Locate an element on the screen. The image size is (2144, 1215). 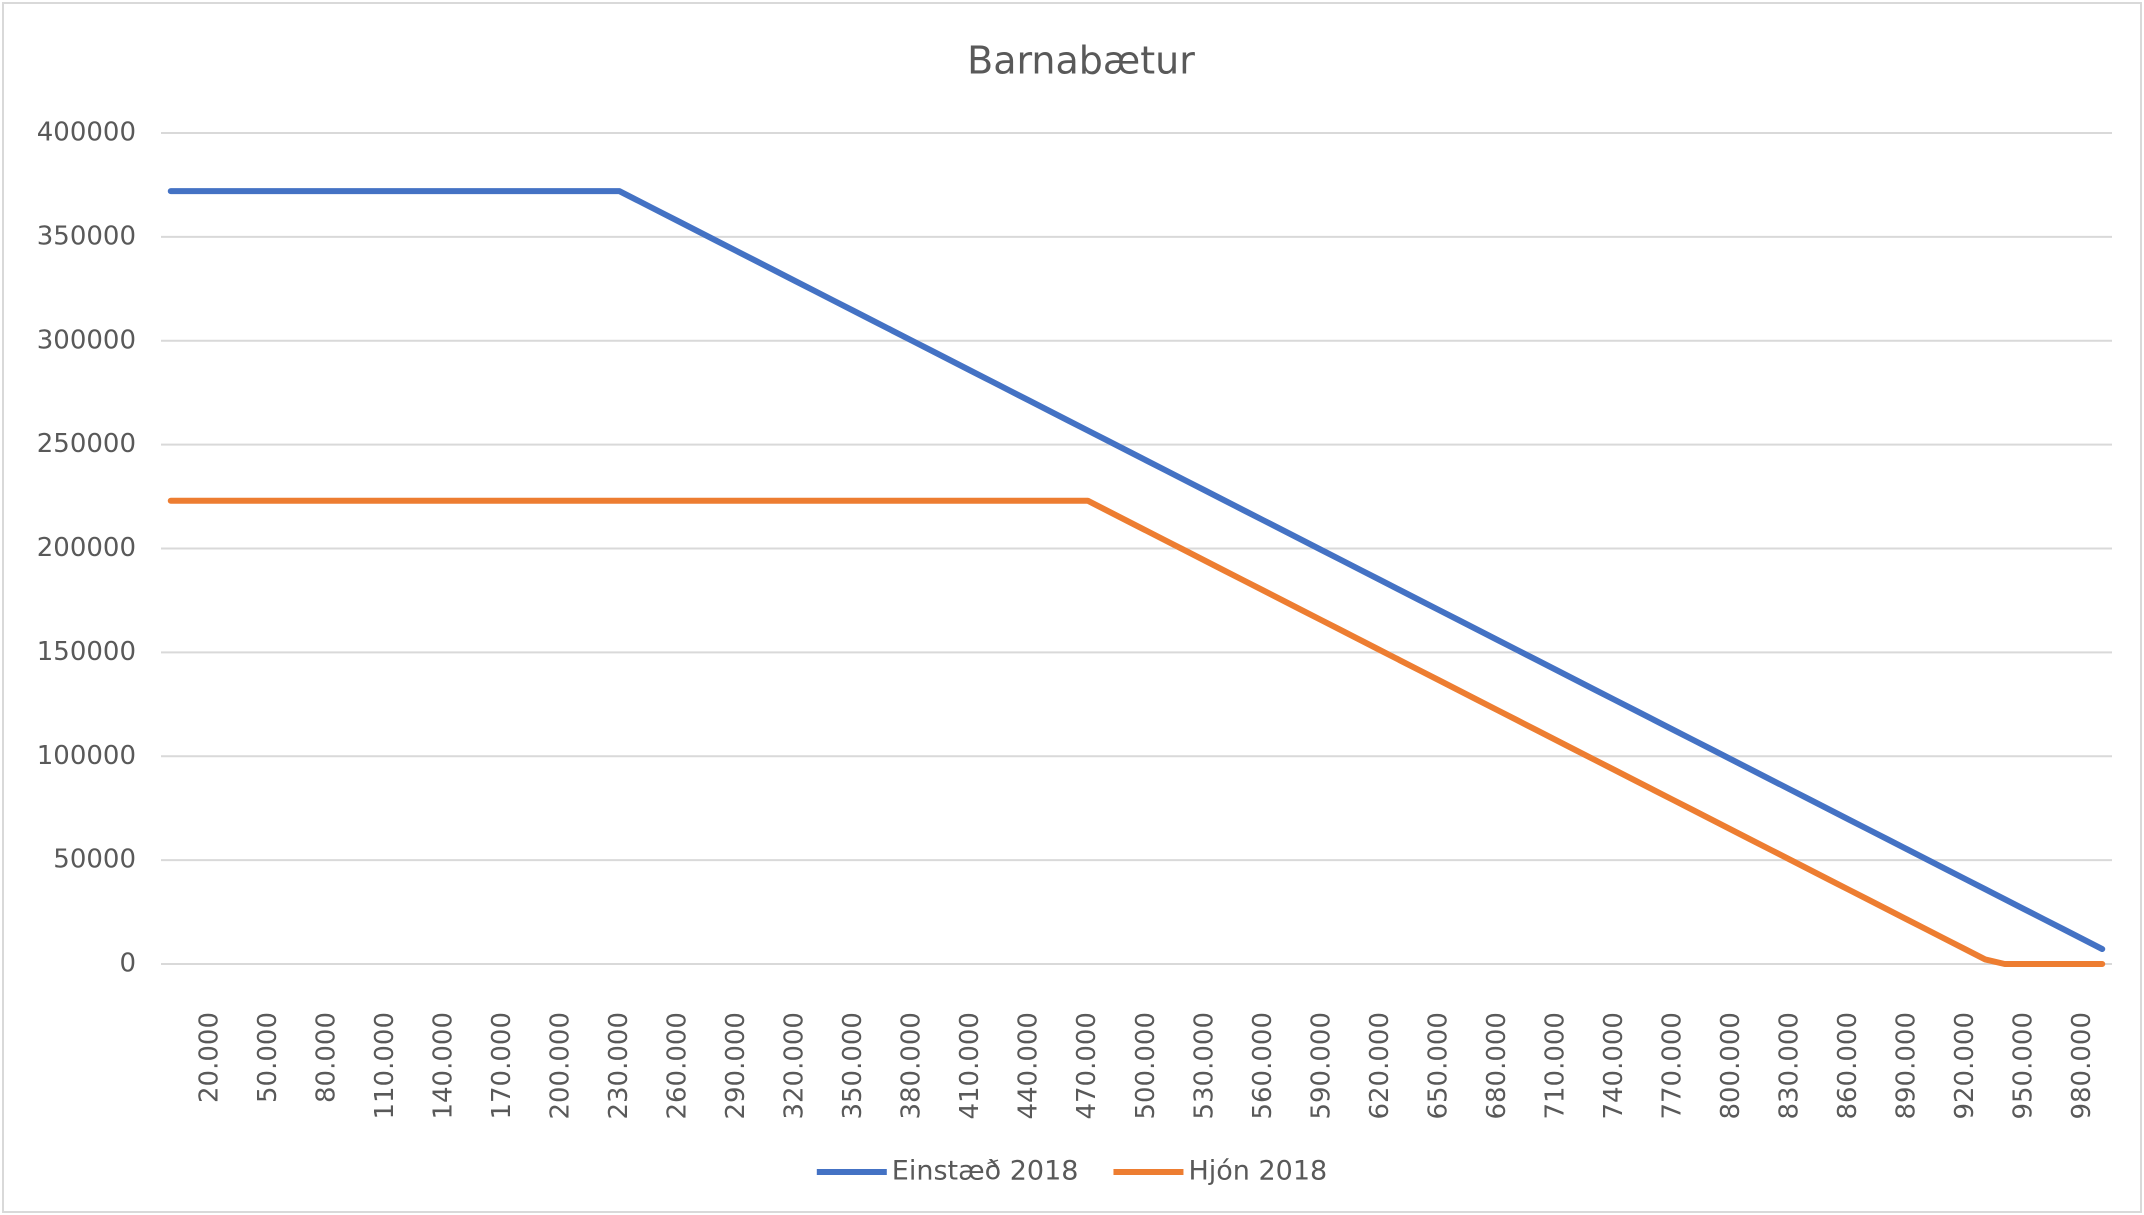
x-tick-label: 350.000 is located at coordinates (853, 1066).